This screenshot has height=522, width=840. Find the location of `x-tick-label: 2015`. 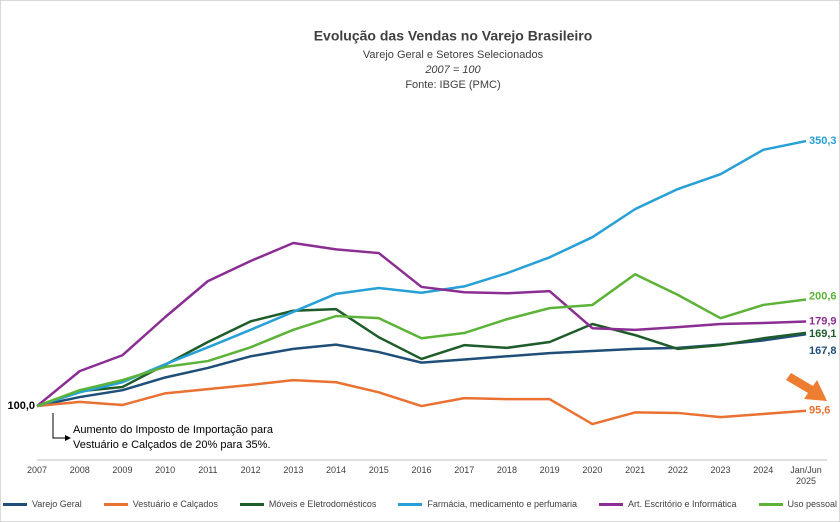

x-tick-label: 2015 is located at coordinates (378, 470).